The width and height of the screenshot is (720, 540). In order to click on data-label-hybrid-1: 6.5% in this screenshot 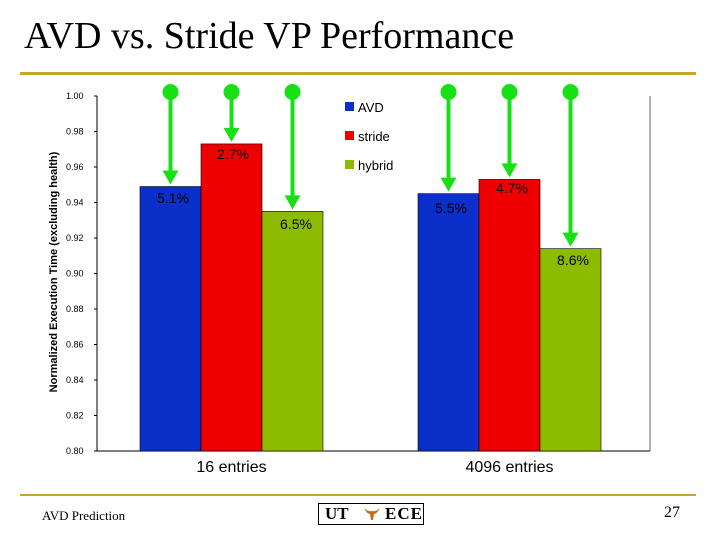, I will do `click(296, 224)`.